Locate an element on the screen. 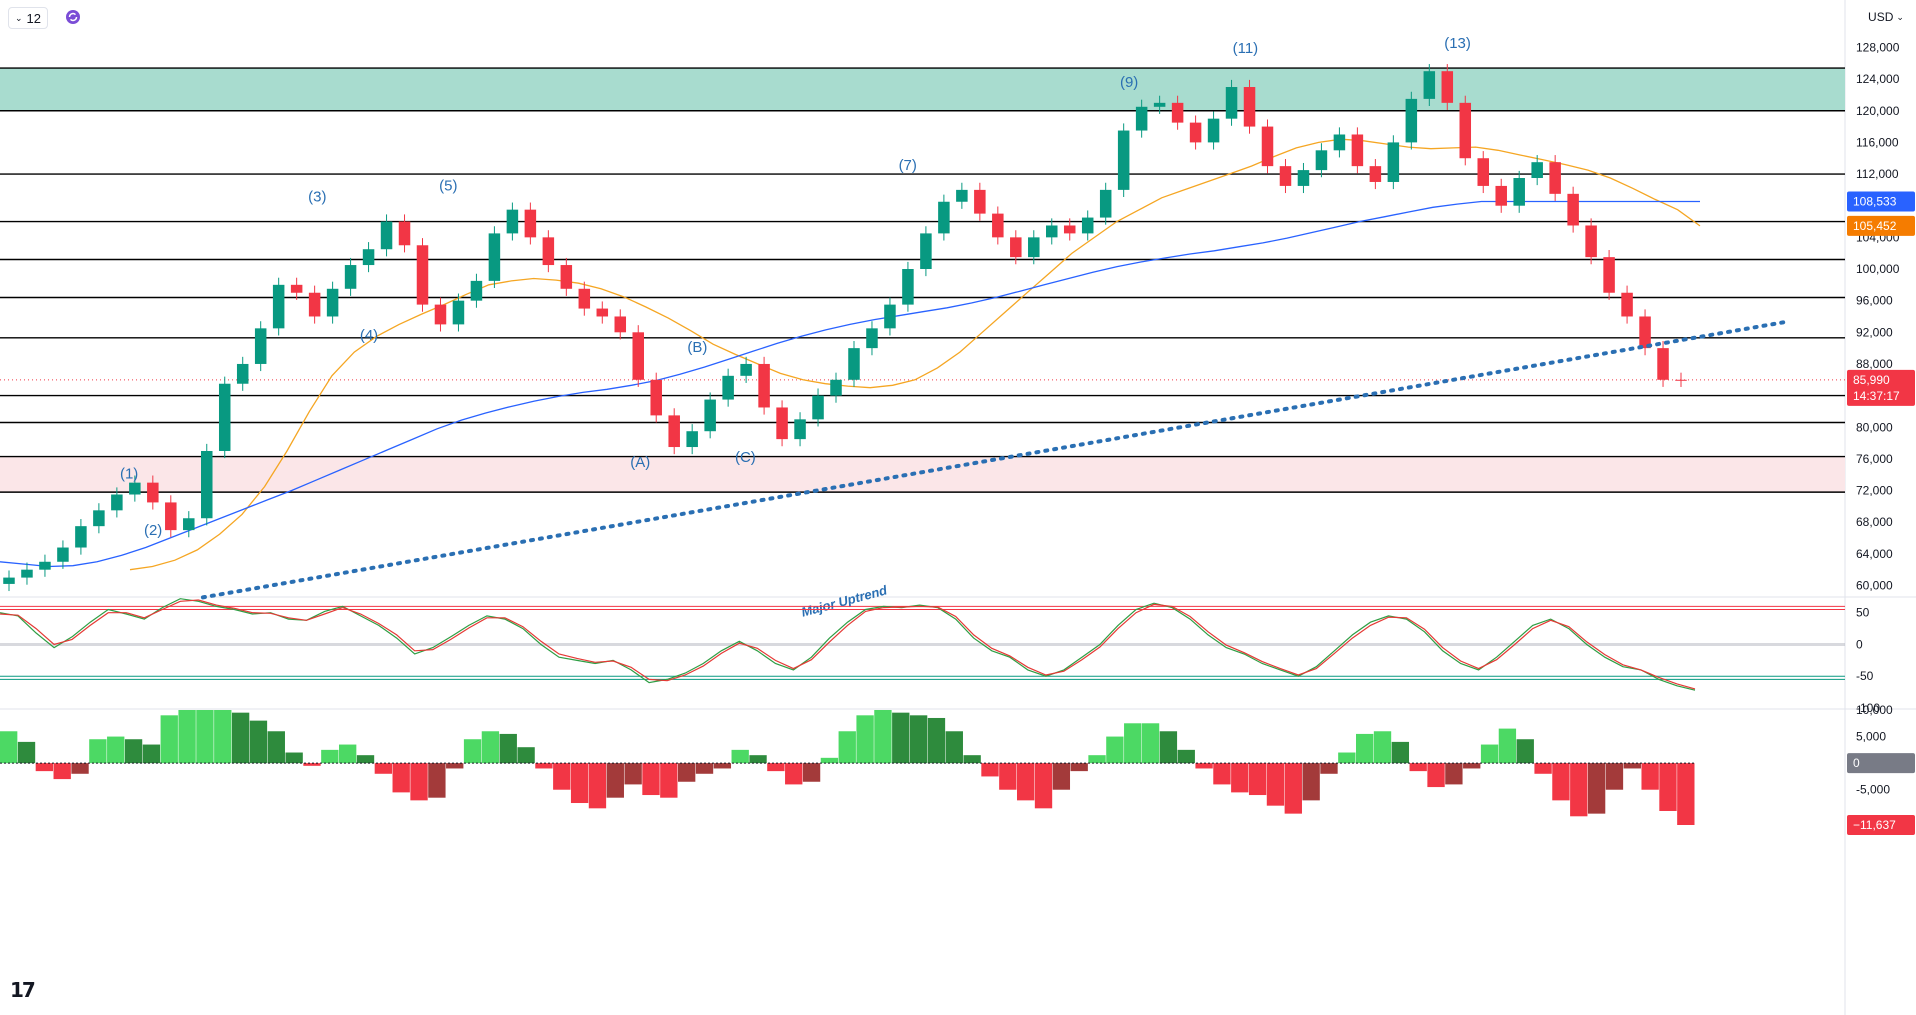 Image resolution: width=1916 pixels, height=1015 pixels. y-axis-tick-label: 68,000 is located at coordinates (1874, 522).